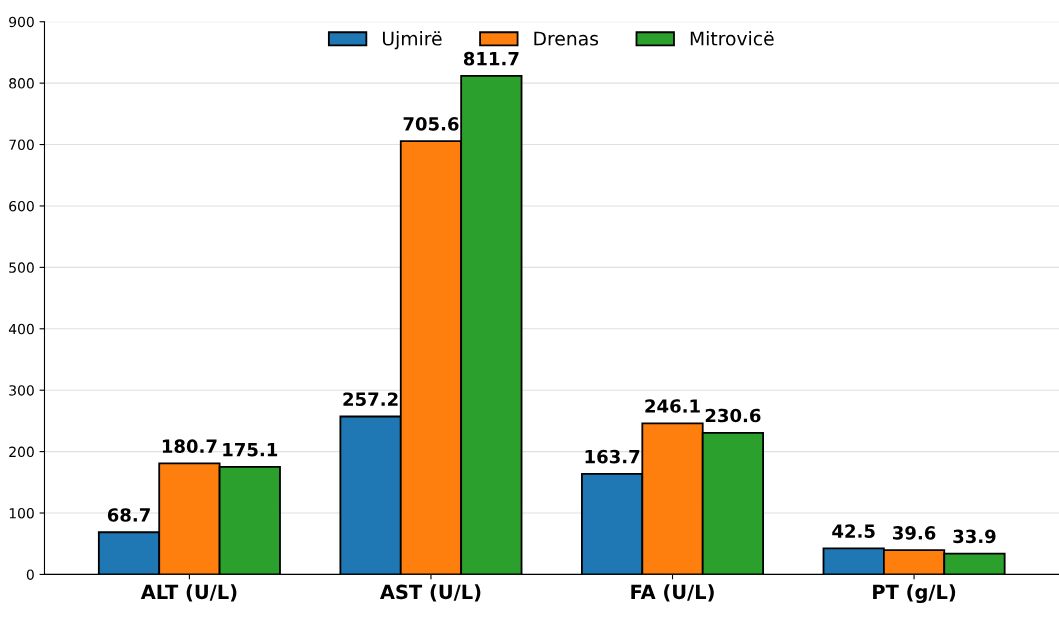 The image size is (1059, 621). What do you see at coordinates (21, 513) in the screenshot?
I see `y-tick-label: 100` at bounding box center [21, 513].